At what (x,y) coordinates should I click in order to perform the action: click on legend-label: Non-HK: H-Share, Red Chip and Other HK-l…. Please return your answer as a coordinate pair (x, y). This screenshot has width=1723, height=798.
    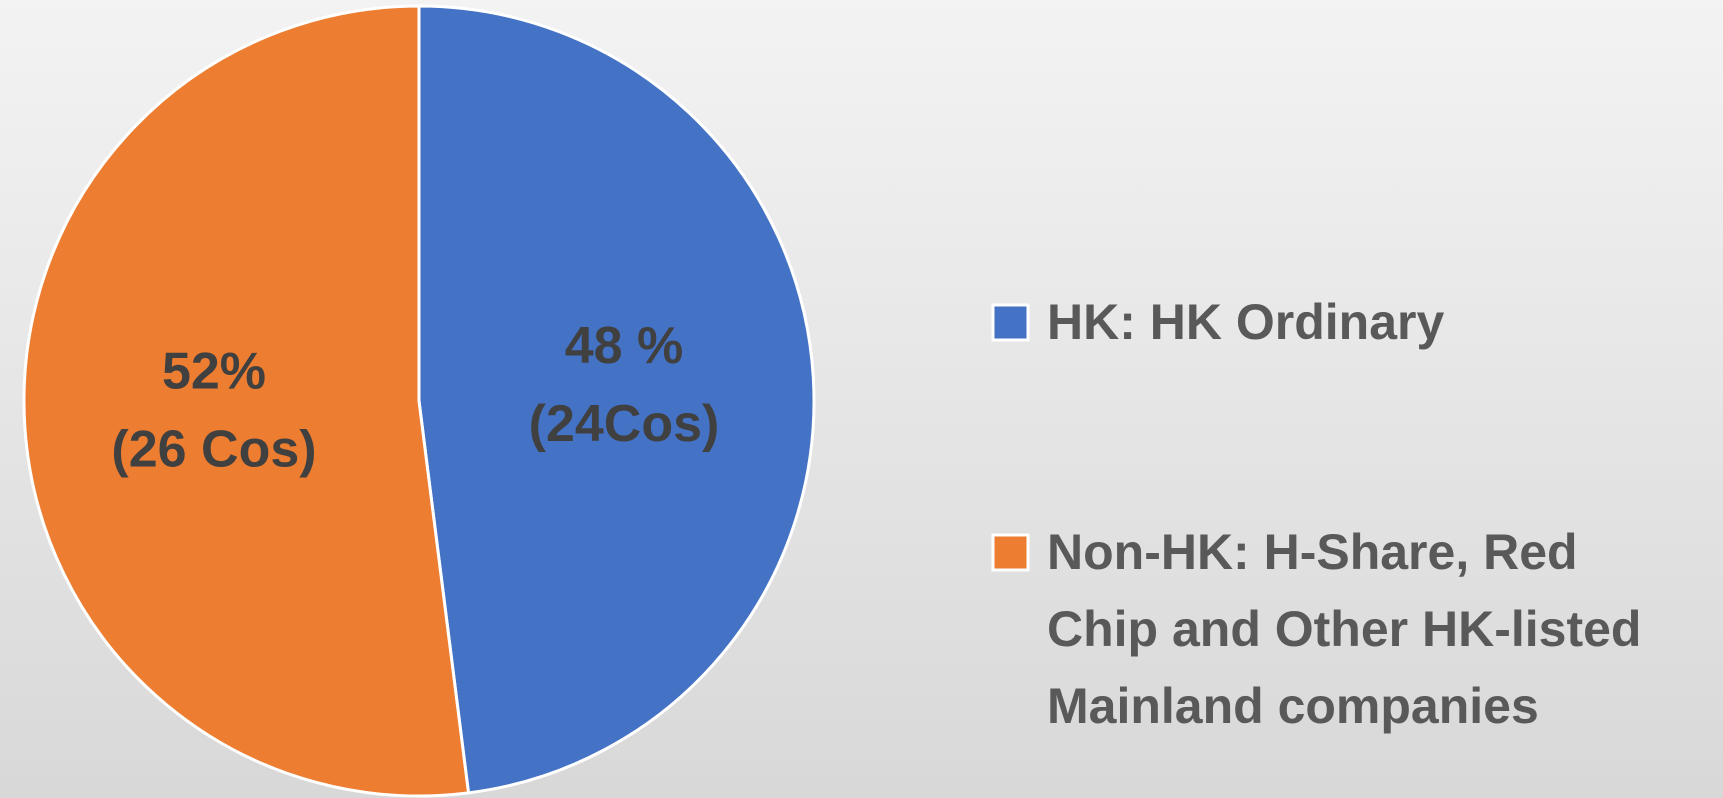
    Looking at the image, I should click on (1344, 629).